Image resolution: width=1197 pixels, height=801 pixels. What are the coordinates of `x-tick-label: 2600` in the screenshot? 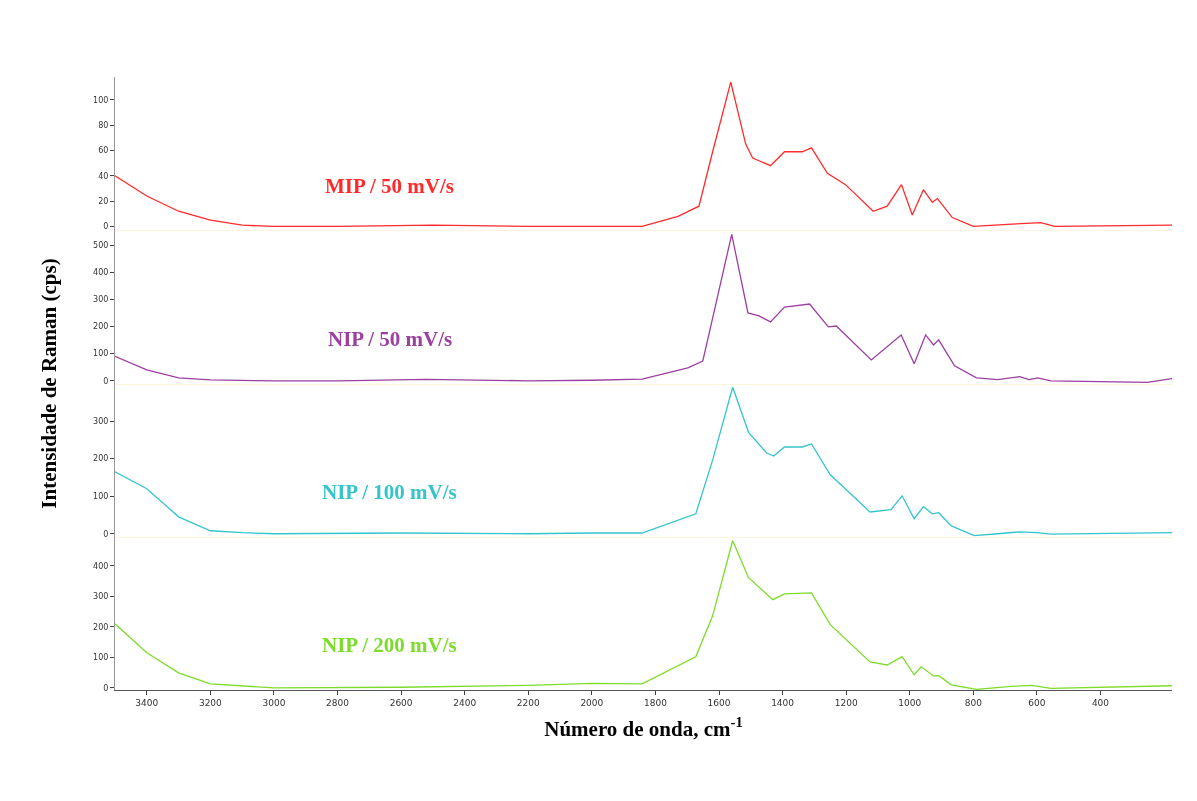 It's located at (401, 702).